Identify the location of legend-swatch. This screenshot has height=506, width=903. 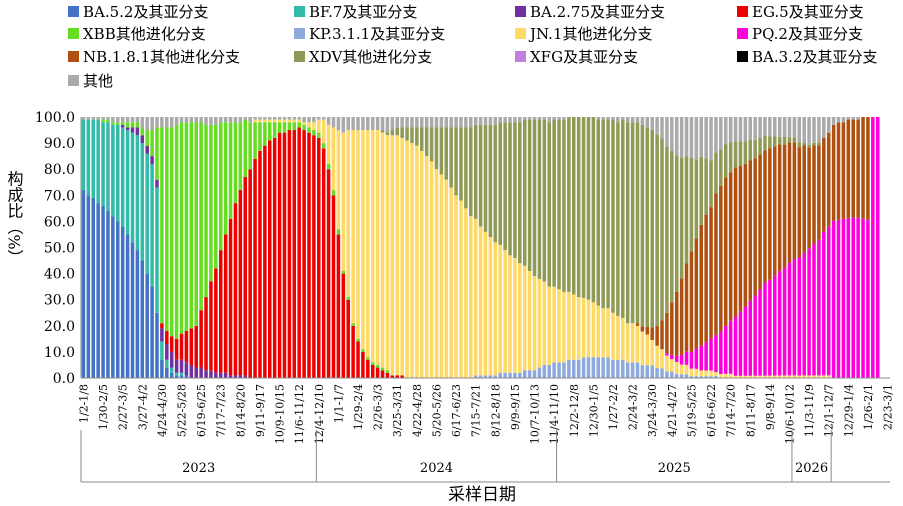
(520, 11).